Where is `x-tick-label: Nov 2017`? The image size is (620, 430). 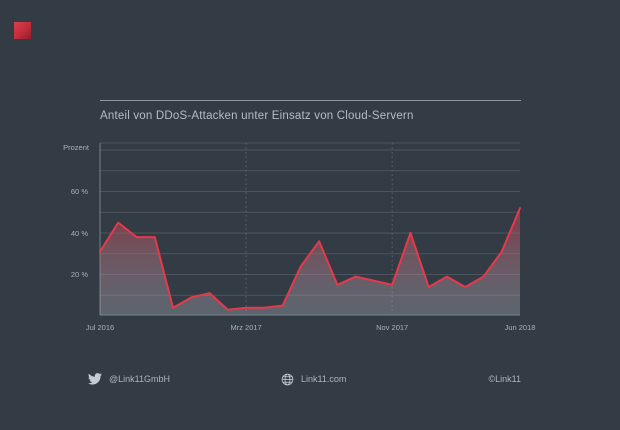
x-tick-label: Nov 2017 is located at coordinates (392, 327).